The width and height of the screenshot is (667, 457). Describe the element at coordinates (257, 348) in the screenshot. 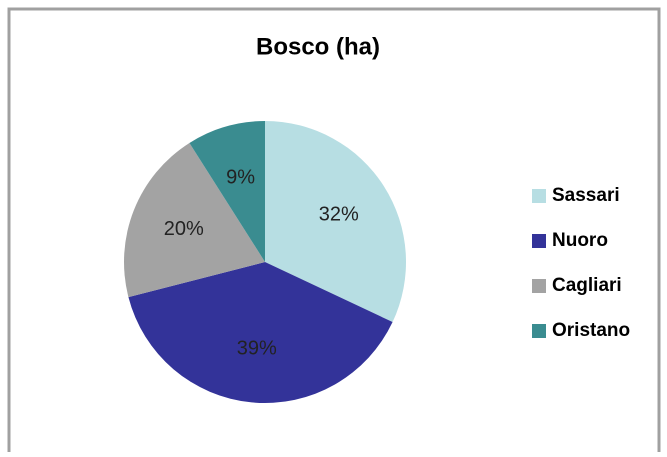

I see `data-label: 39%` at that location.